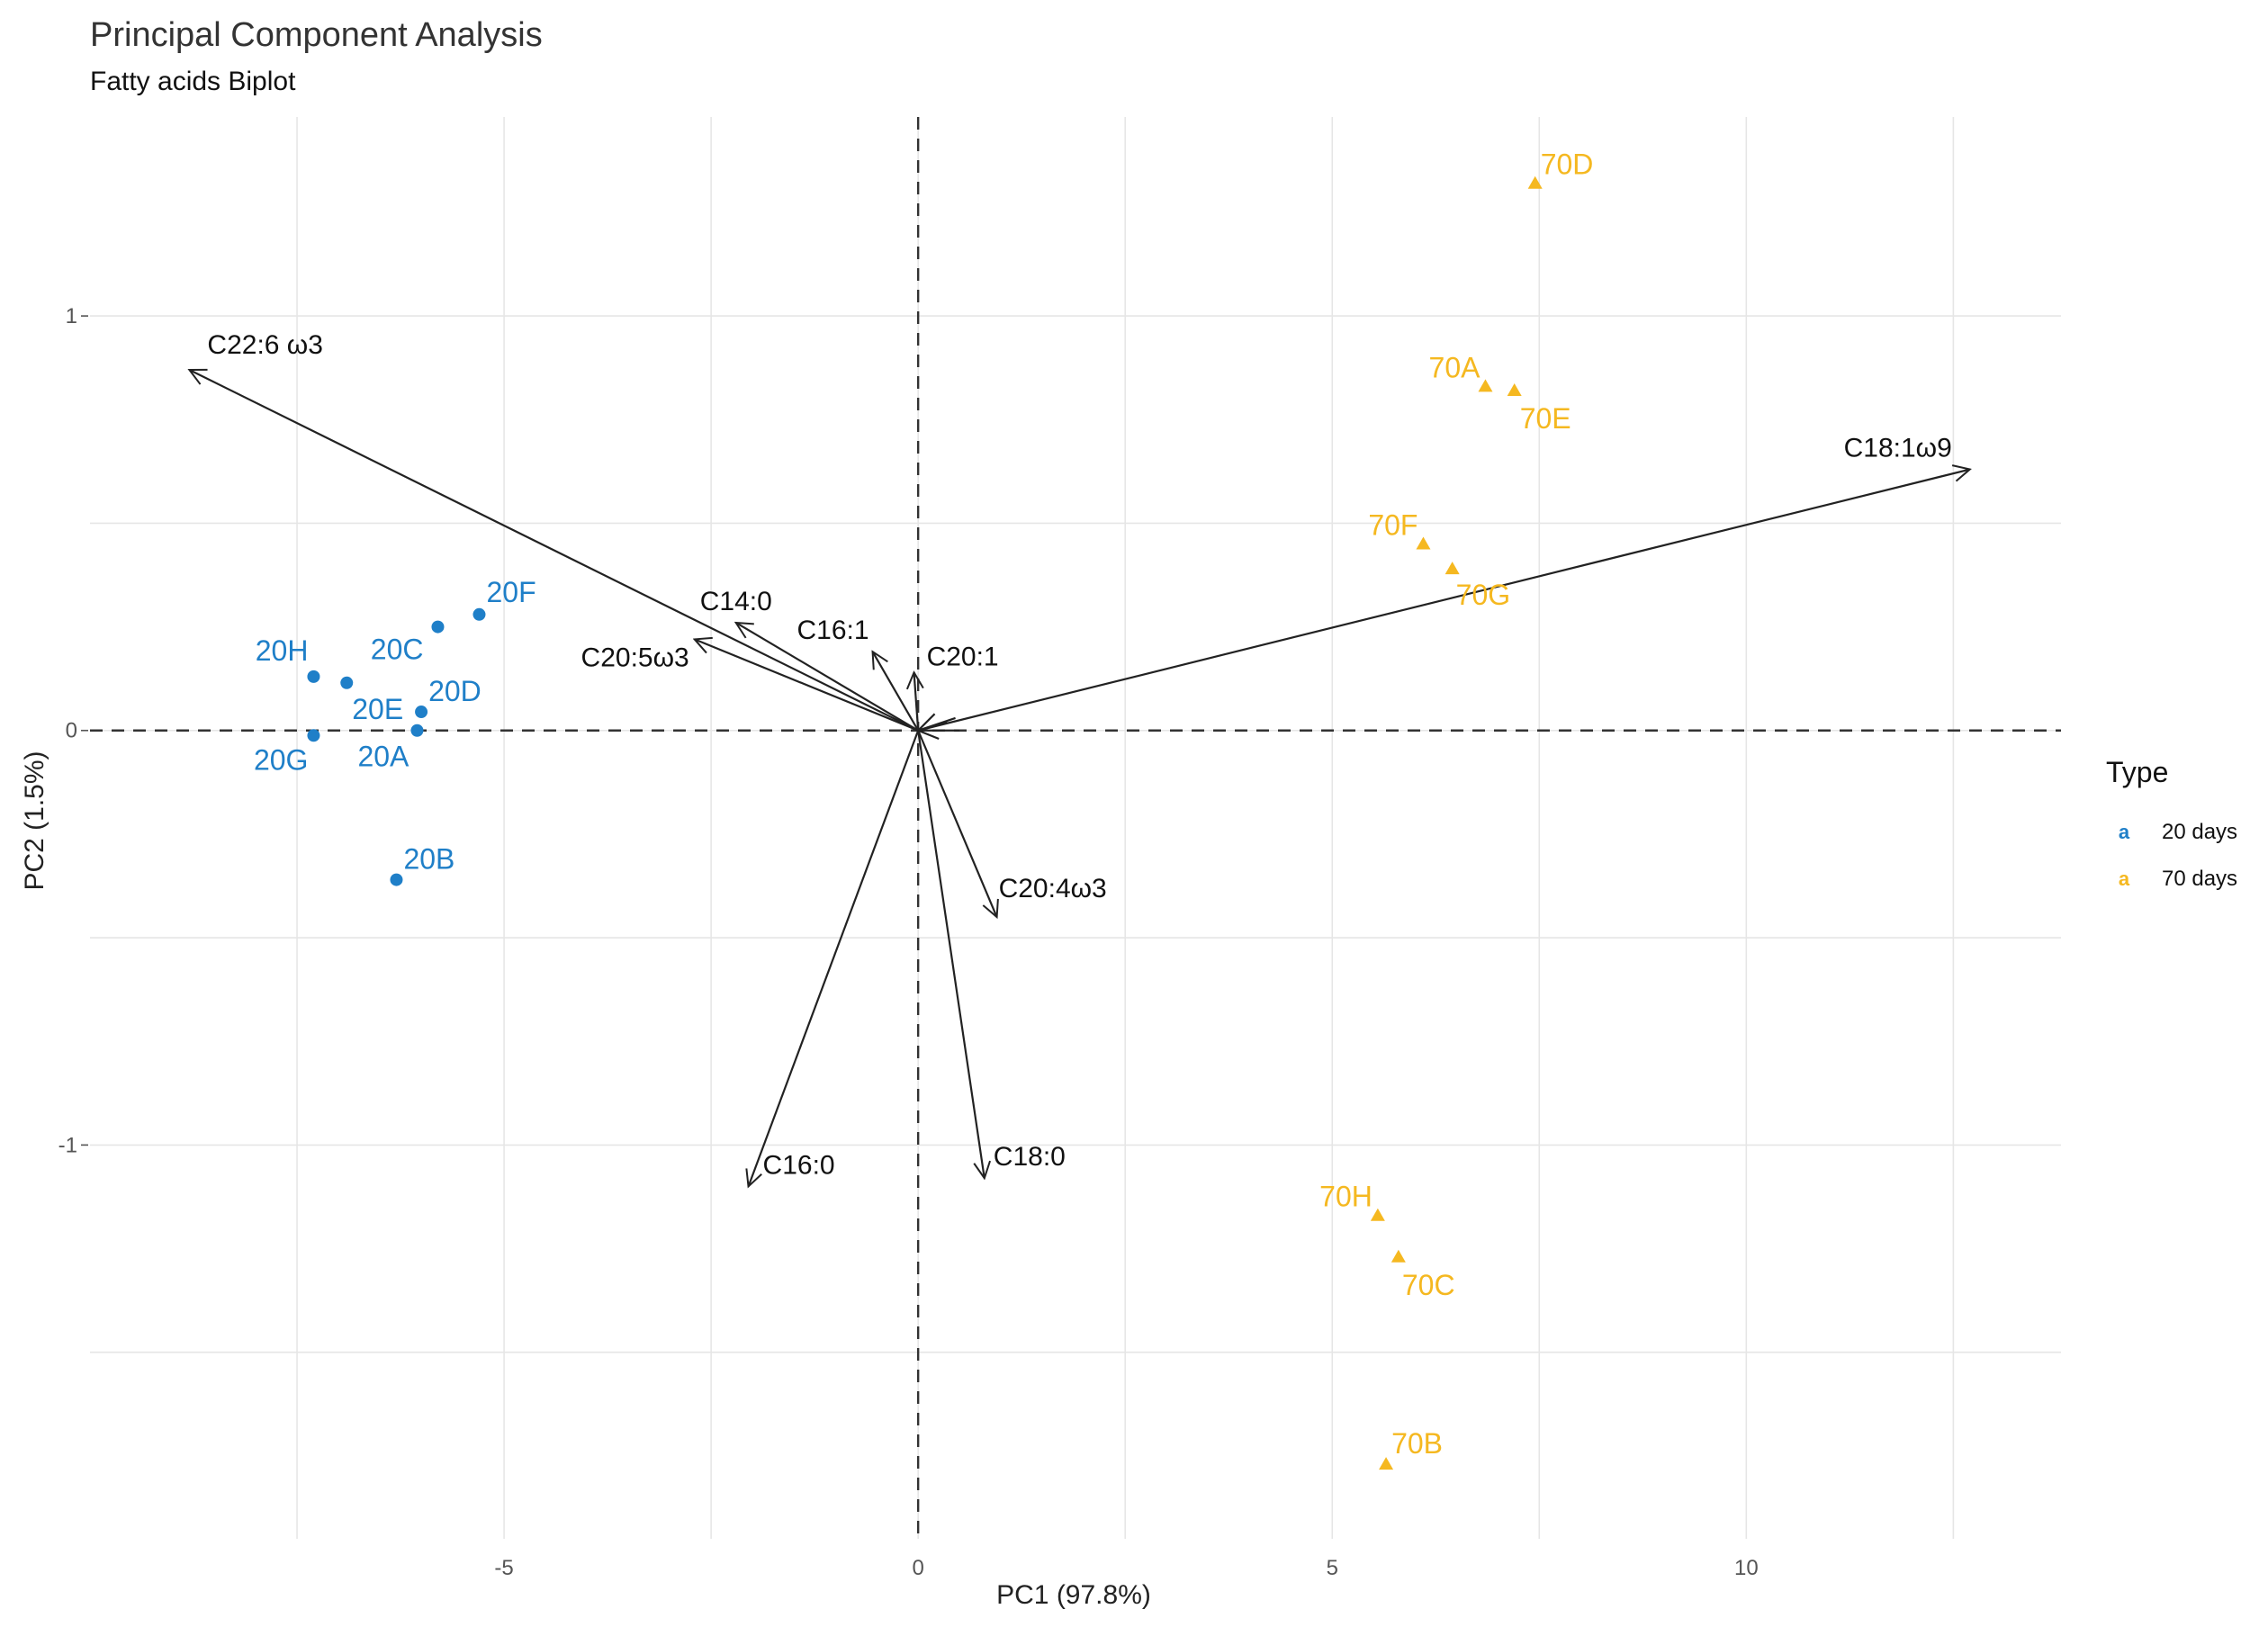  What do you see at coordinates (1073, 1595) in the screenshot?
I see `x-axis-label: PC1 (97.8%)` at bounding box center [1073, 1595].